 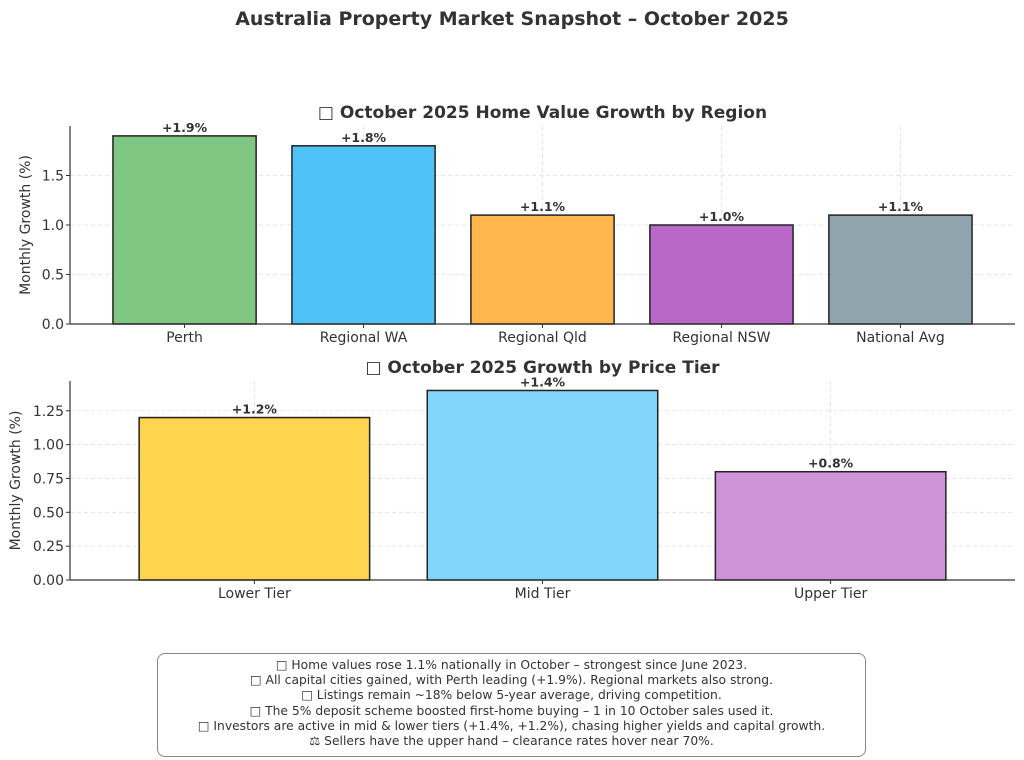 I want to click on data-label: +1.8%, so click(x=364, y=137).